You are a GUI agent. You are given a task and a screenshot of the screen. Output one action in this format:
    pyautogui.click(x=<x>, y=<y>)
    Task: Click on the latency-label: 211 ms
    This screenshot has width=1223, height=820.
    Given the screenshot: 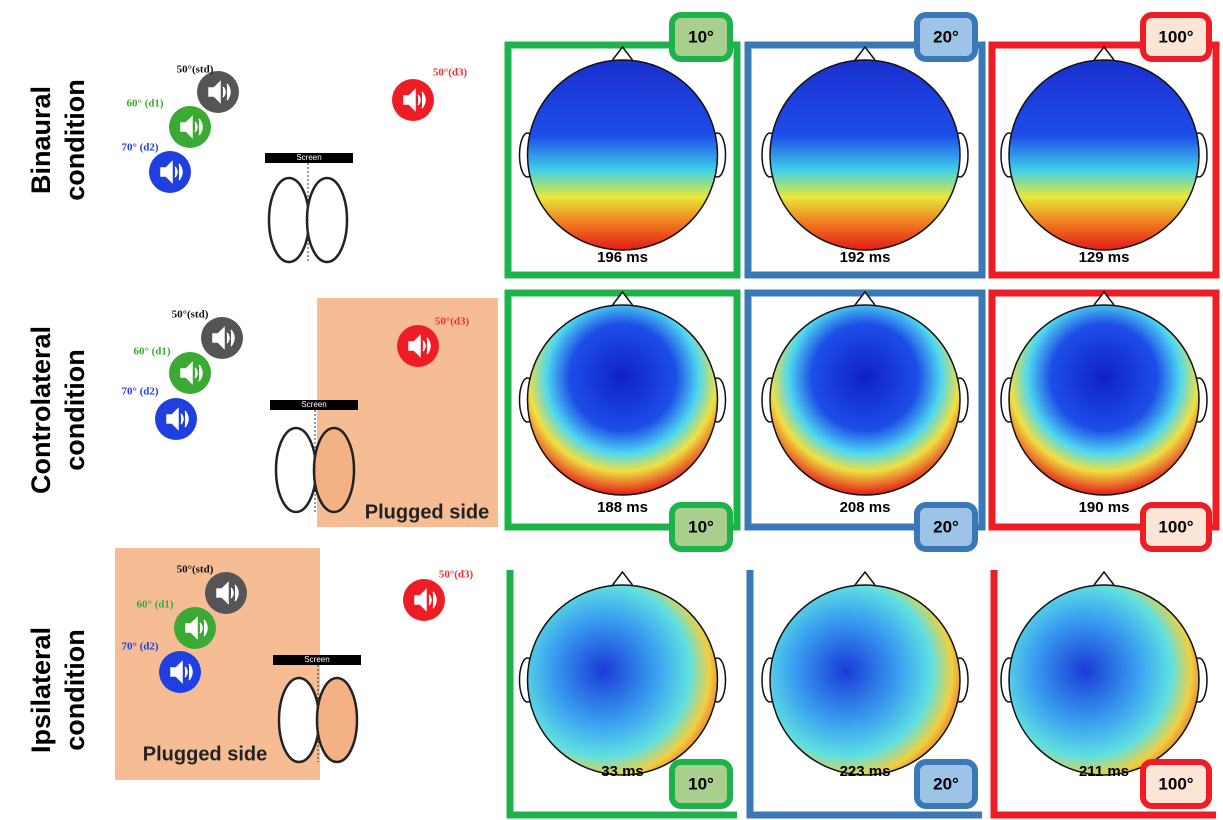 What is the action you would take?
    pyautogui.click(x=1104, y=771)
    